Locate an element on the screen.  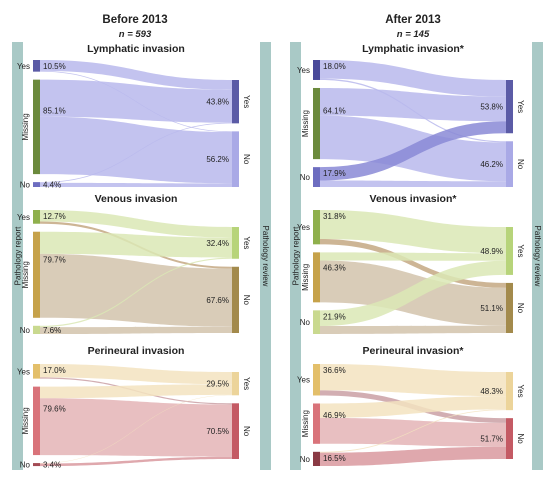
left-node-value-yes: 31.8% is located at coordinates (334, 216).